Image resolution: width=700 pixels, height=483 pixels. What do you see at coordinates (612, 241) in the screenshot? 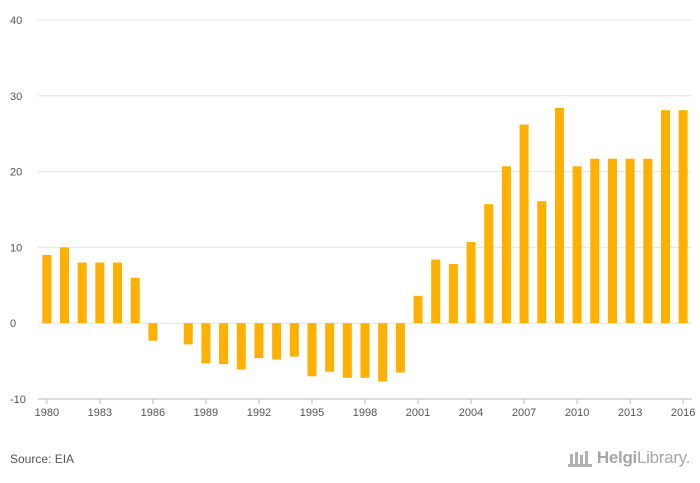
I see `bar-2012` at bounding box center [612, 241].